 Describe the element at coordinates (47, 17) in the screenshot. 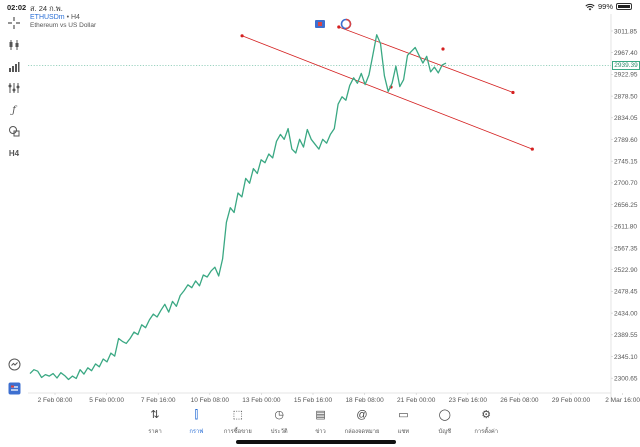

I see `symbol-name: ETHUSDm` at that location.